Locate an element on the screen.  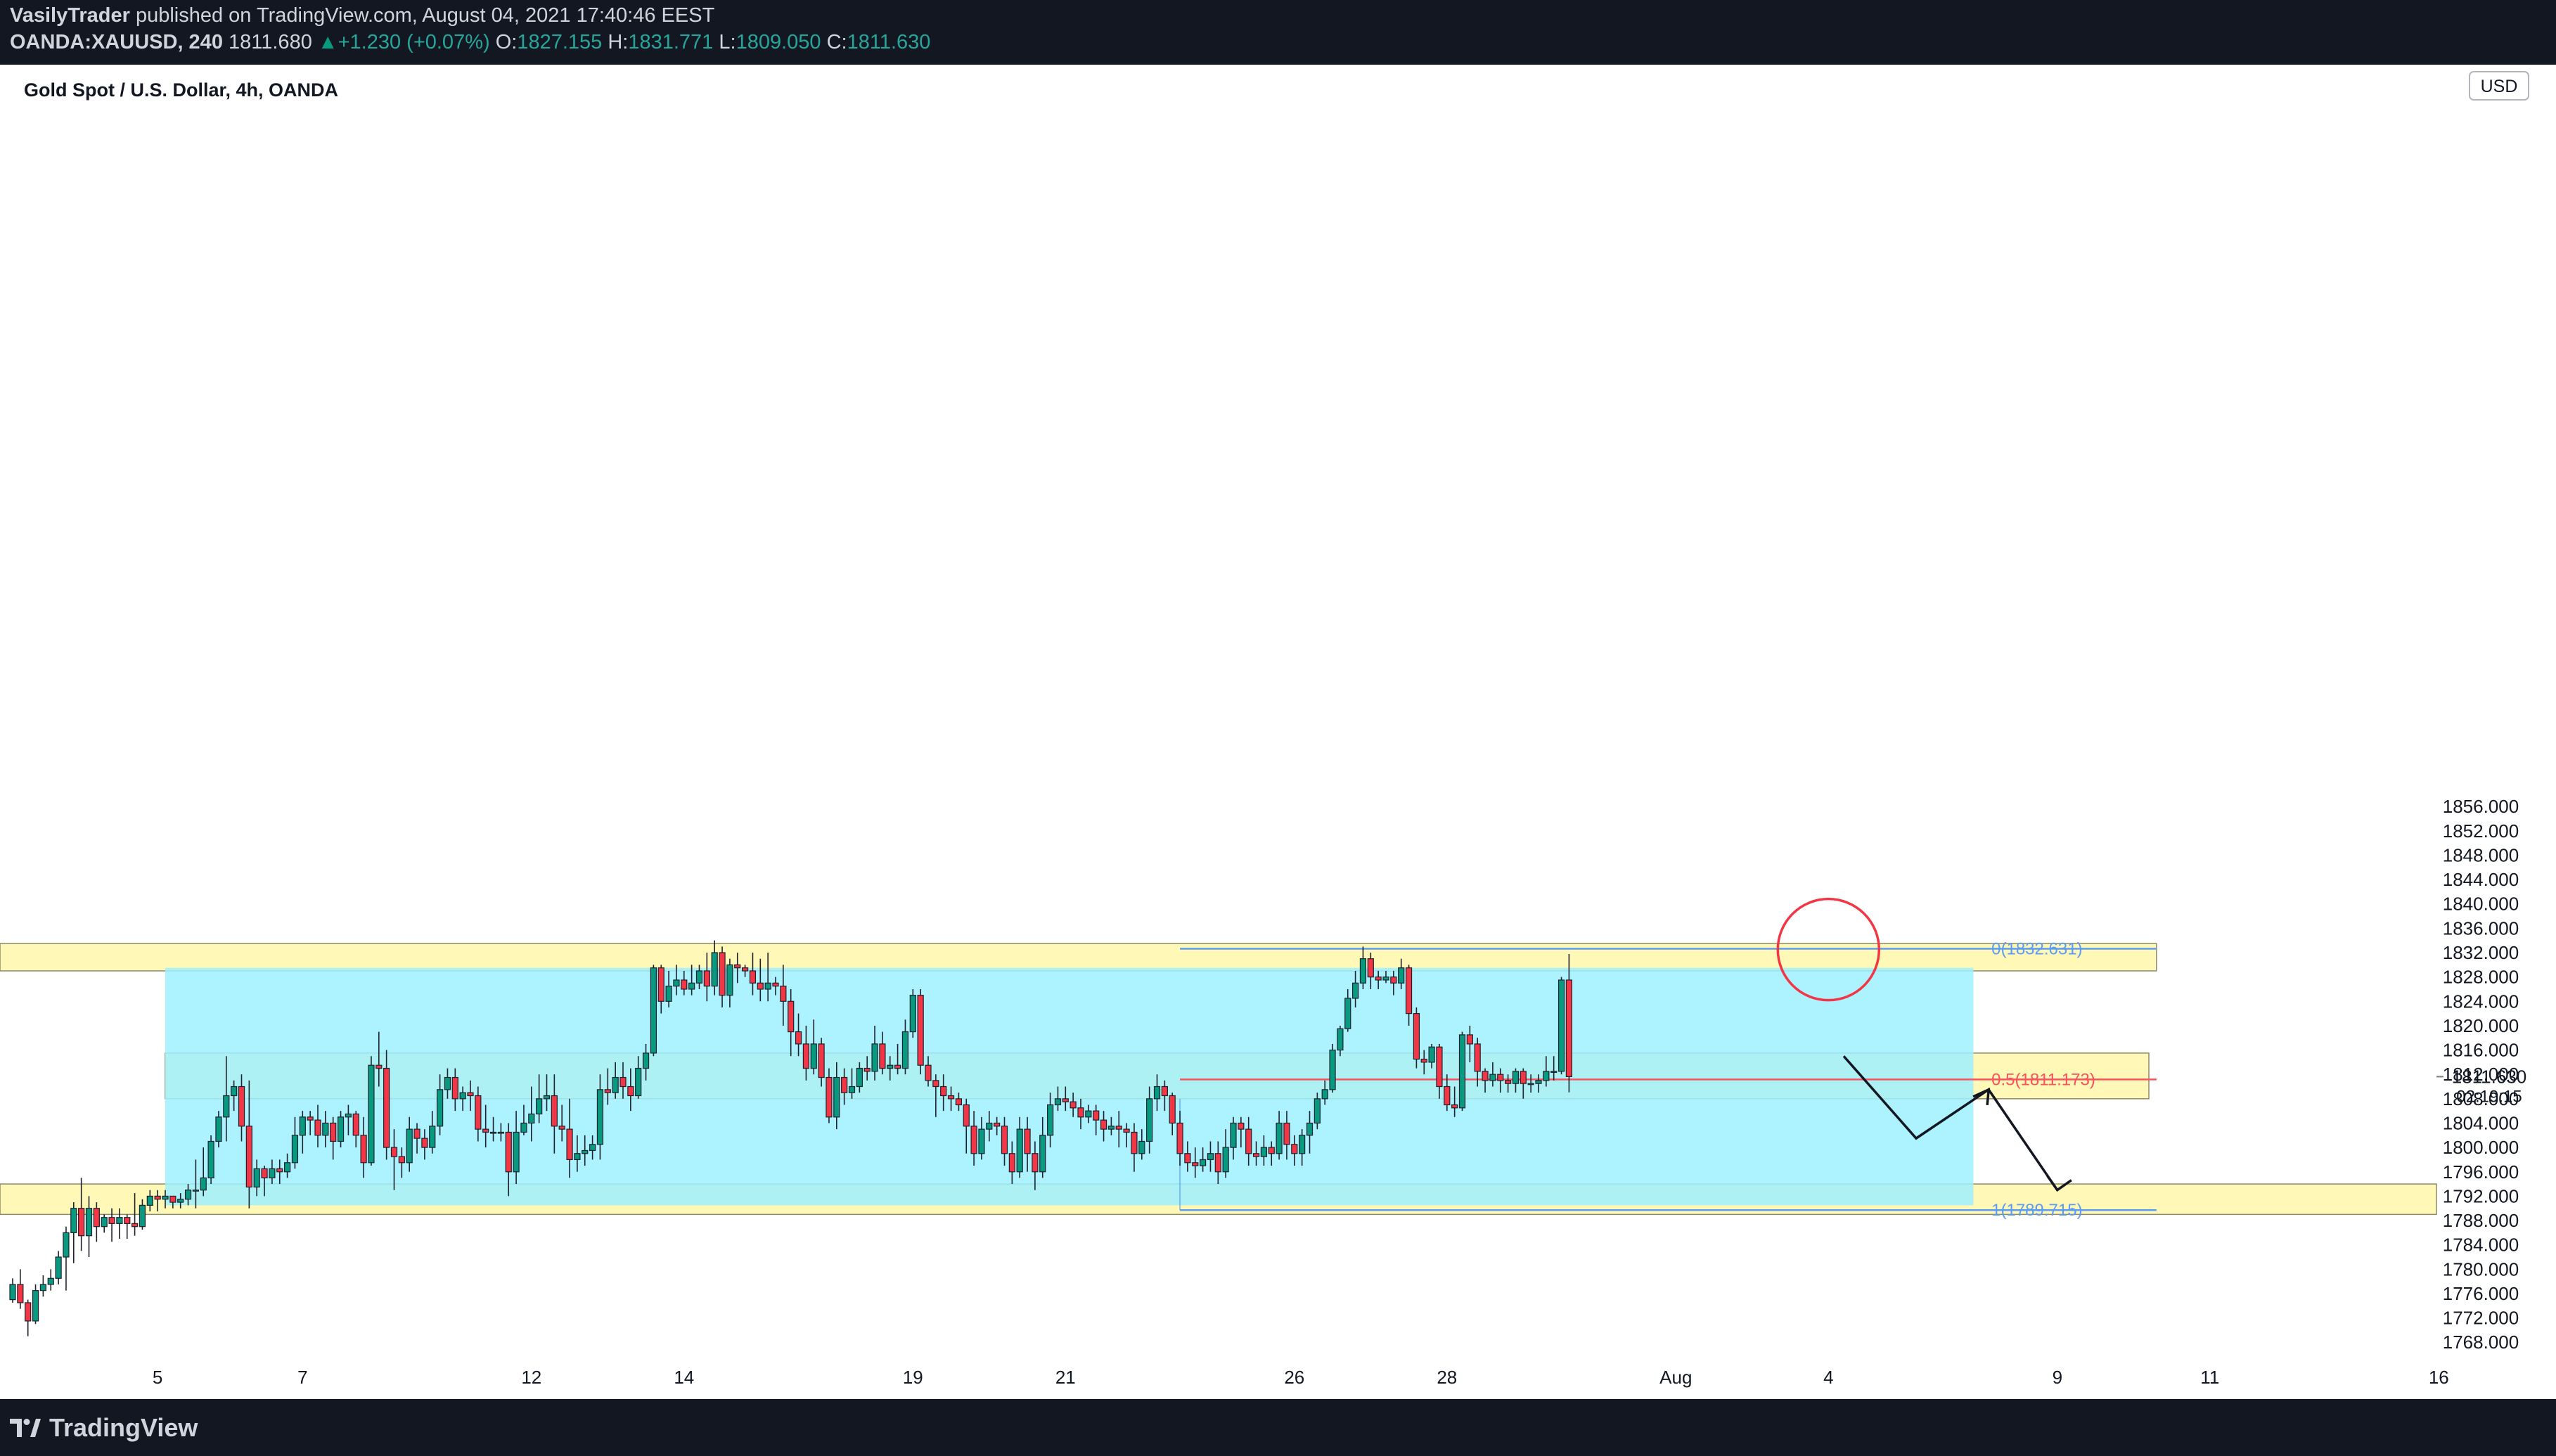
author-name: VasilyTrader is located at coordinates (70, 15).